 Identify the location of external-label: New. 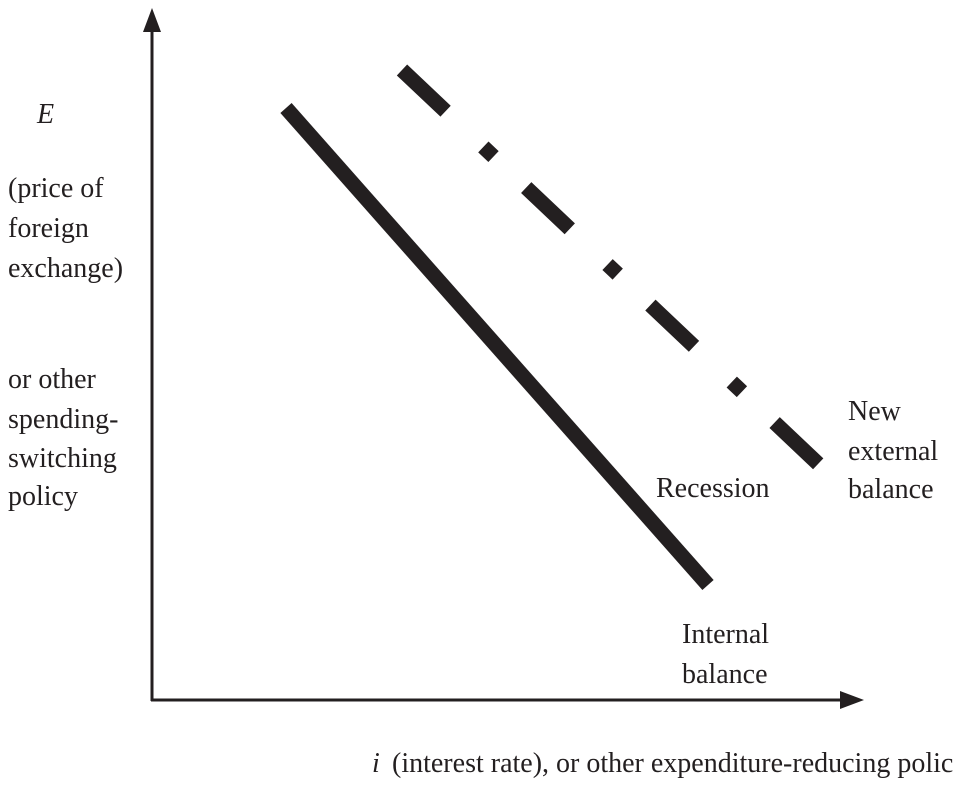
(875, 411).